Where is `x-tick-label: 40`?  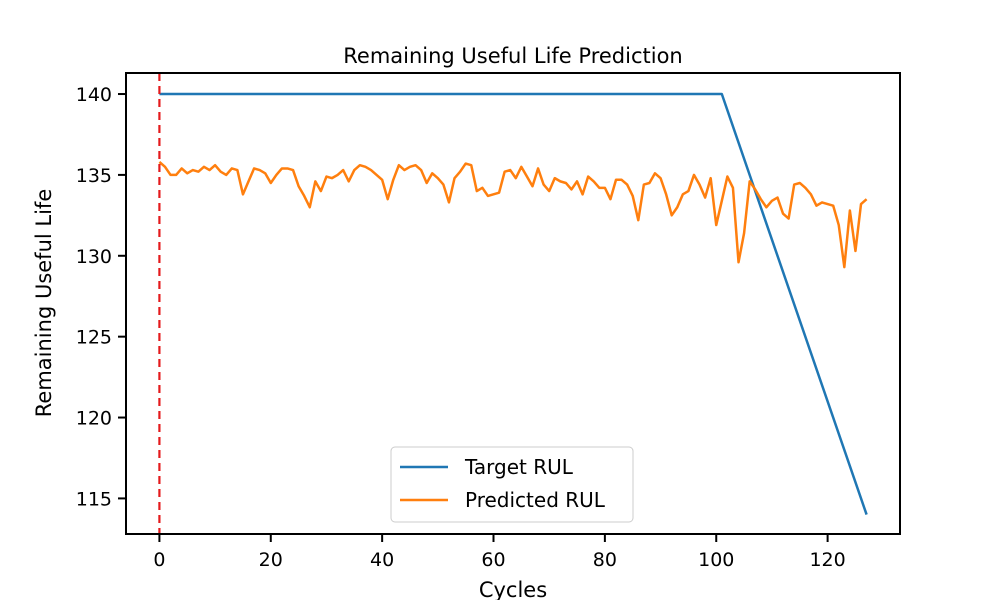
x-tick-label: 40 is located at coordinates (382, 560).